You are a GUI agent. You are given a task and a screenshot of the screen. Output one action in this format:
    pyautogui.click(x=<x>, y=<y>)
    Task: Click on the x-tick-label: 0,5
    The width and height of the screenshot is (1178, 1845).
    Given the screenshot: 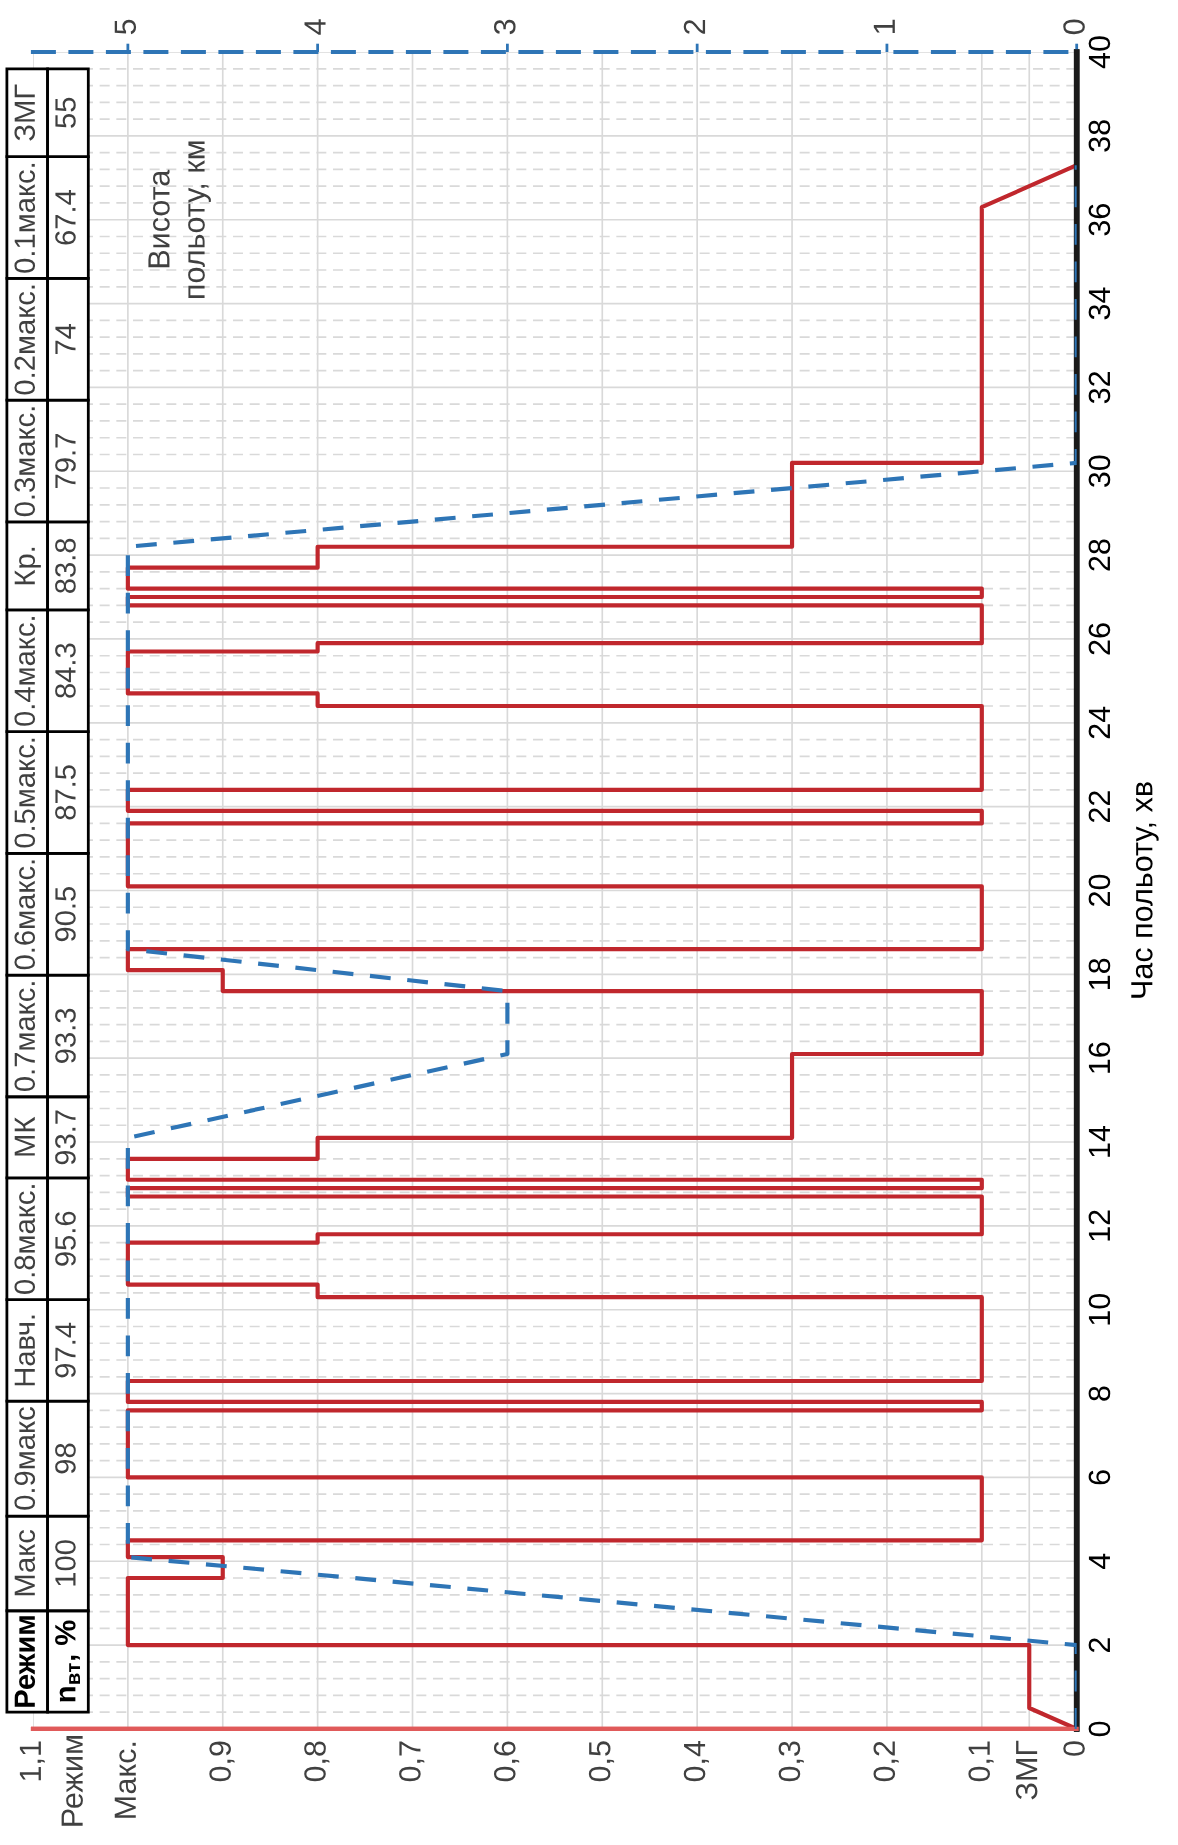 What is the action you would take?
    pyautogui.click(x=601, y=1761)
    